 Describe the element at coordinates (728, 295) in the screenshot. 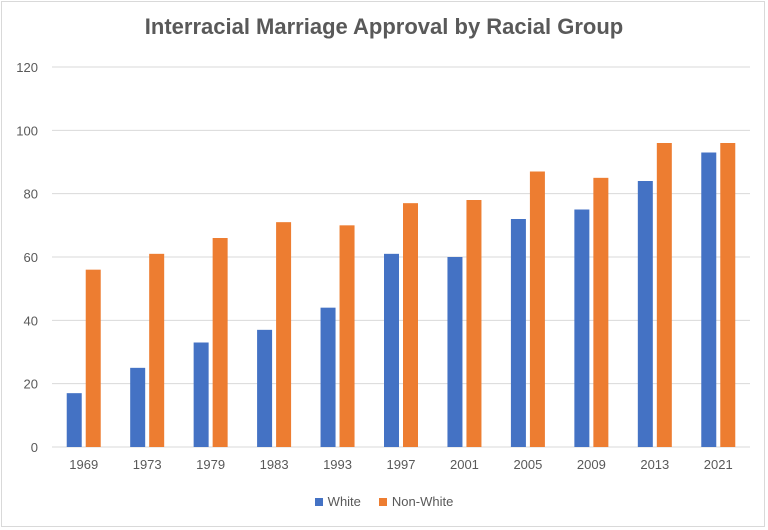

I see `bar-non-white-2021` at that location.